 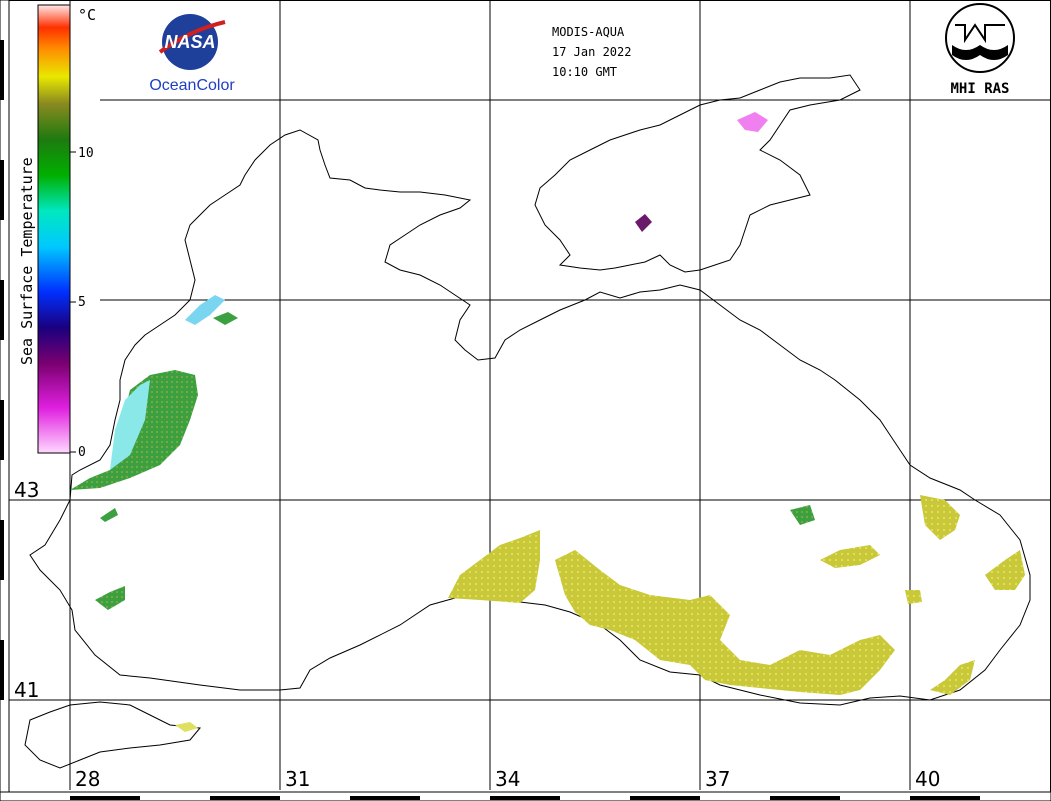 I want to click on lon-label-40: 40, so click(x=927, y=779).